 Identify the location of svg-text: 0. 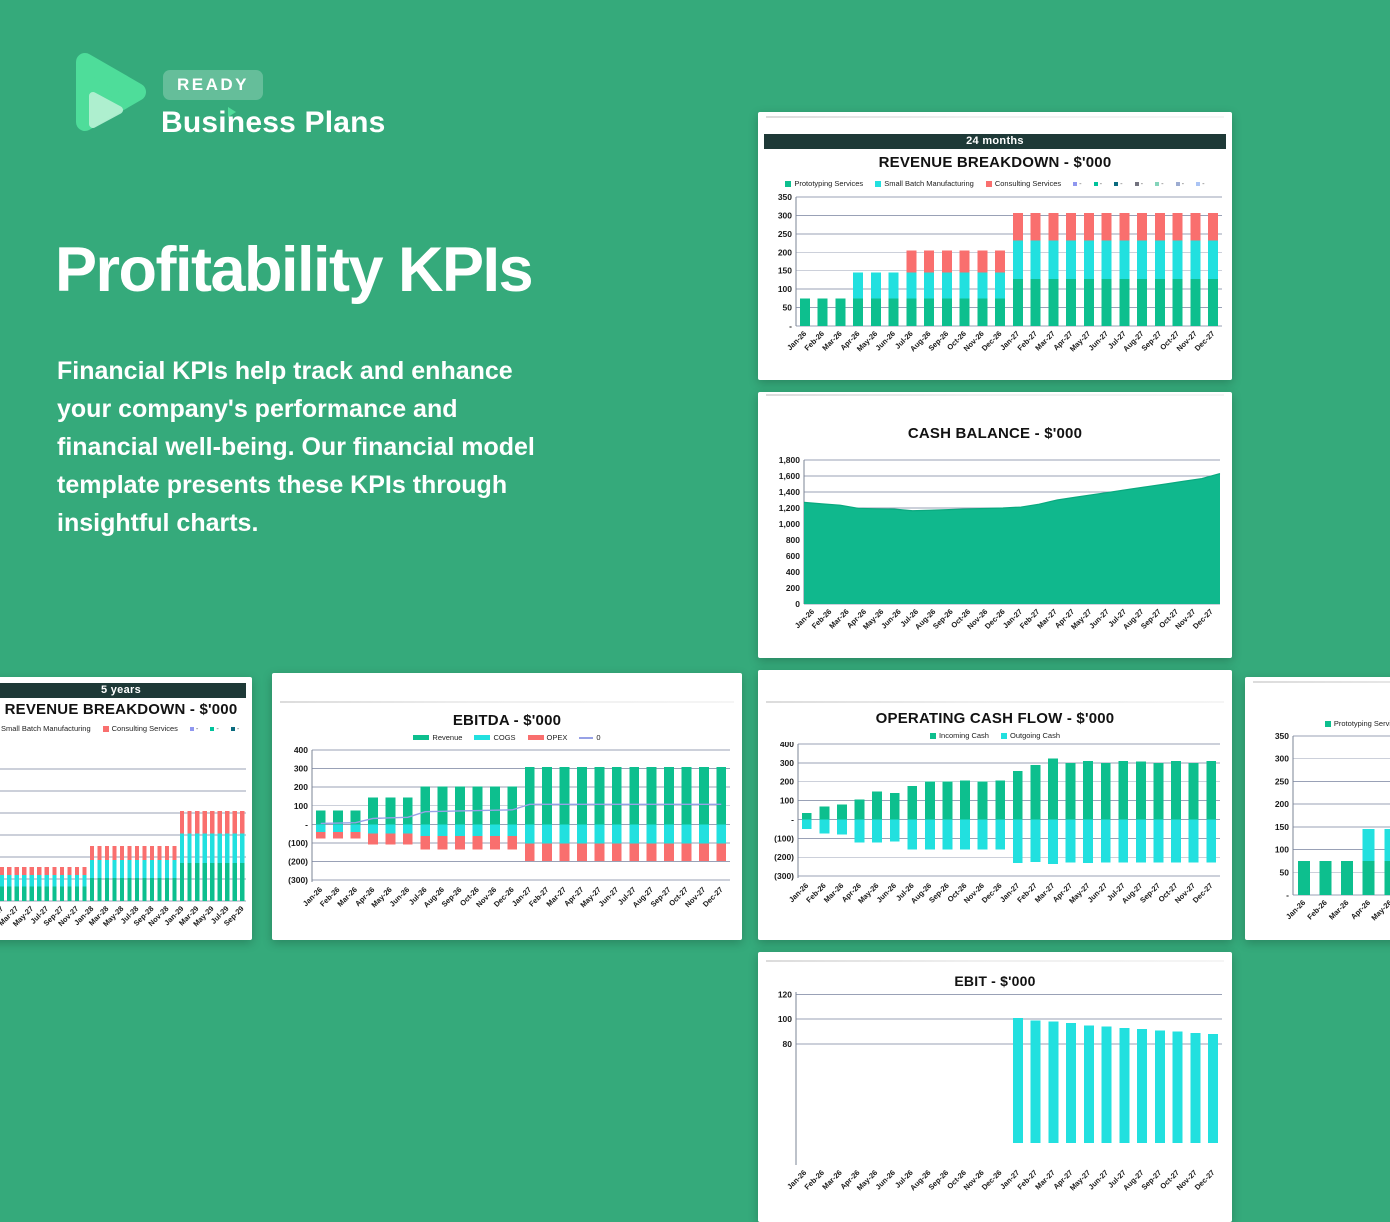
(797, 604).